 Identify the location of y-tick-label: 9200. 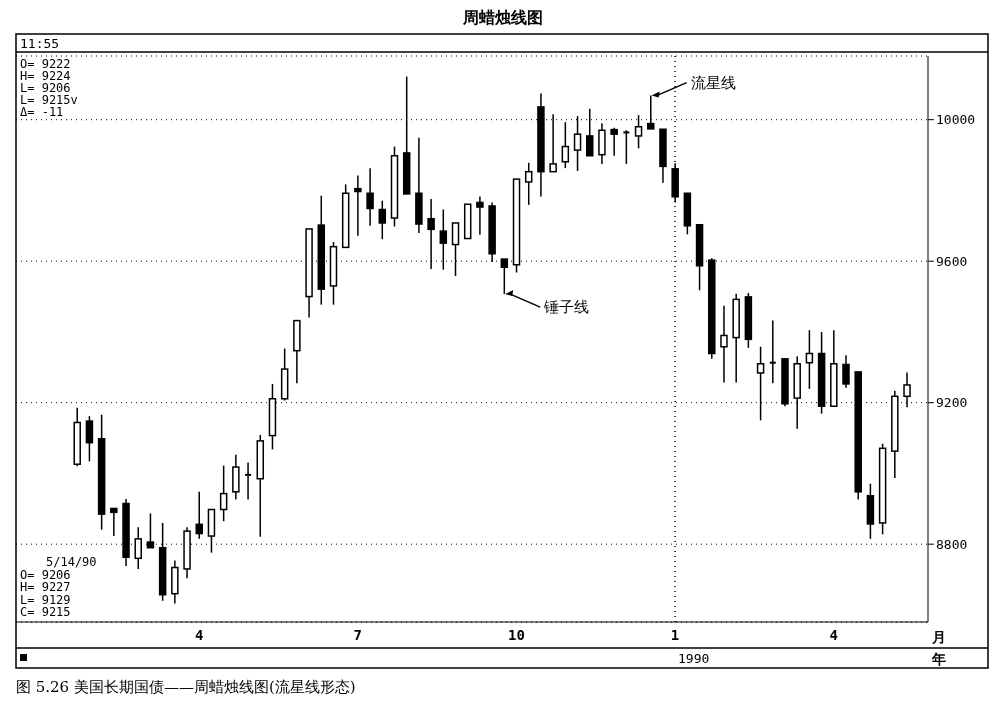
(952, 403).